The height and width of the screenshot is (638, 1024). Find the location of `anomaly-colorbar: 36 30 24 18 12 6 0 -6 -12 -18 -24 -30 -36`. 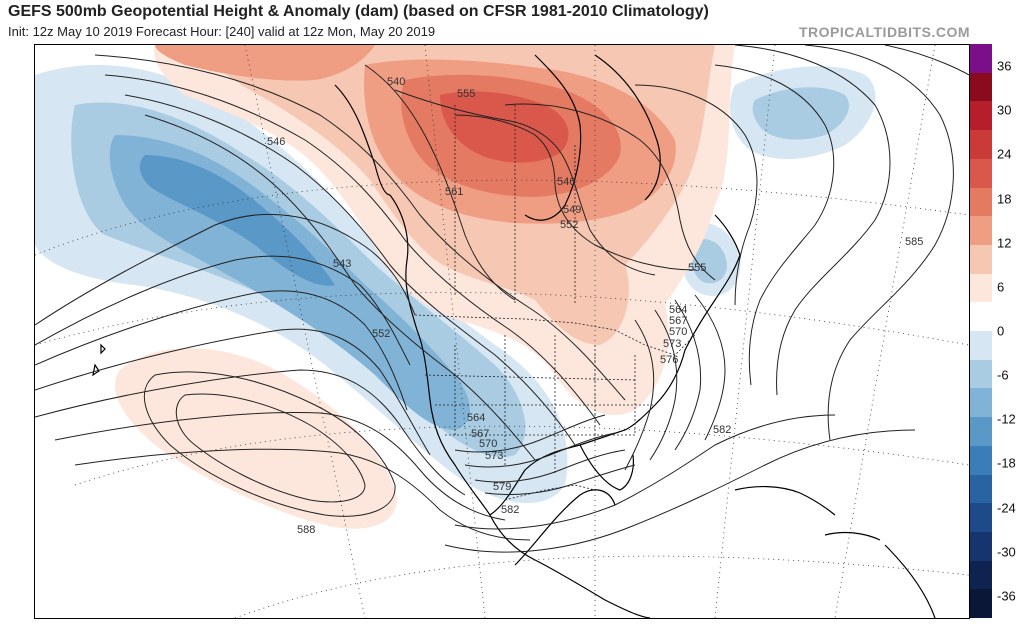

anomaly-colorbar: 36 30 24 18 12 6 0 -6 -12 -18 -24 -30 -36 is located at coordinates (997, 331).